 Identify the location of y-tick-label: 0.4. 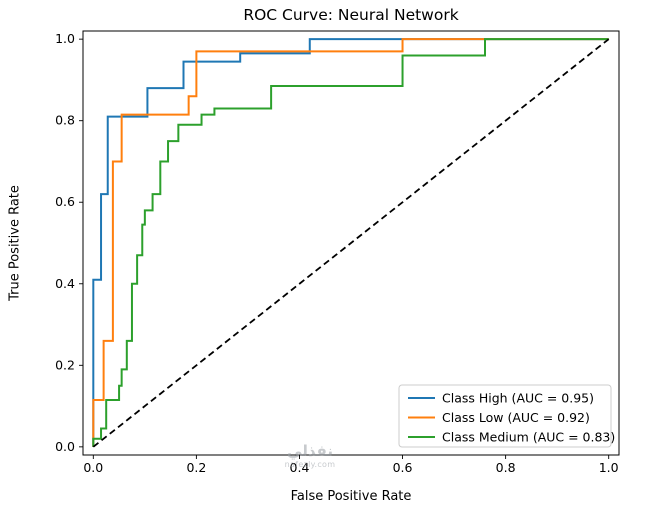
(65, 283).